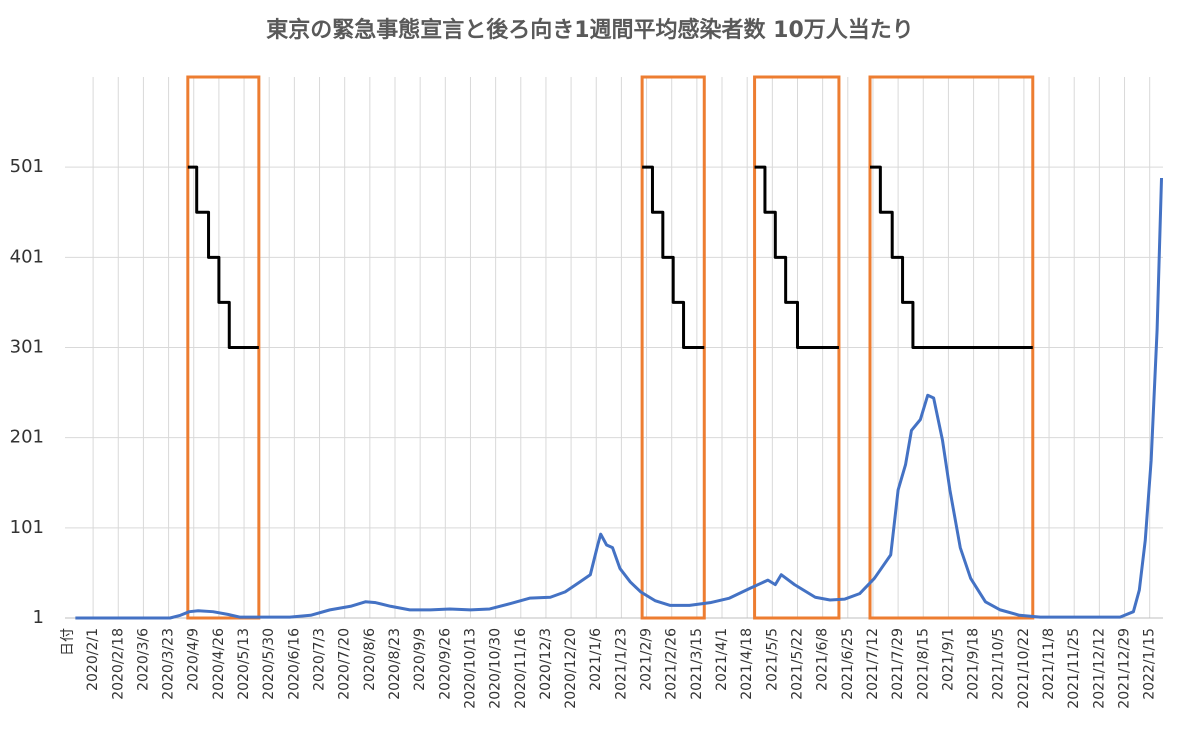 The height and width of the screenshot is (736, 1193). What do you see at coordinates (1125, 668) in the screenshot?
I see `x-tick-label: 2021/12/29` at bounding box center [1125, 668].